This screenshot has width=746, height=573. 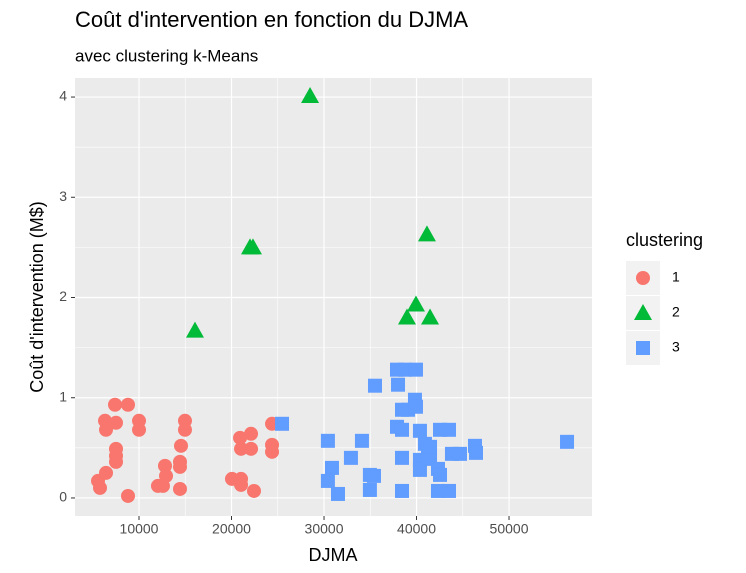 I want to click on y-tick-label: 2, so click(x=63, y=296).